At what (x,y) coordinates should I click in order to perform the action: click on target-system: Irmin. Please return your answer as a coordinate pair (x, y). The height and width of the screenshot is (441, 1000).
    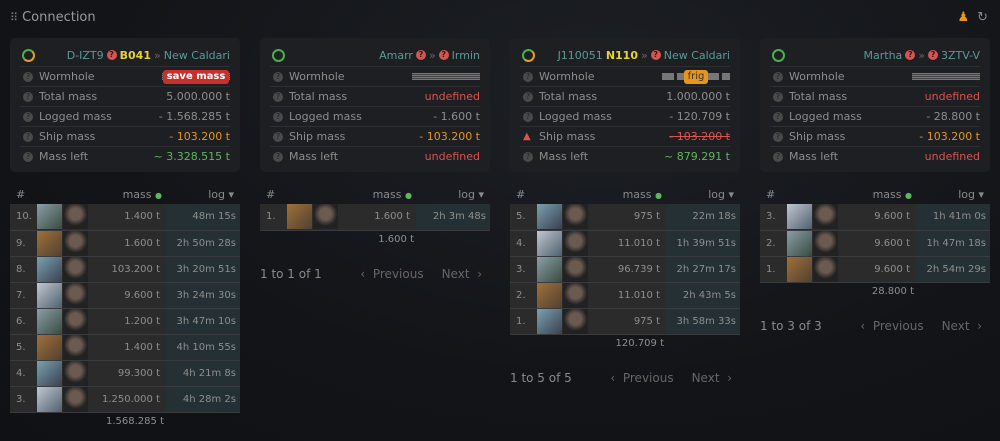
    Looking at the image, I should click on (465, 55).